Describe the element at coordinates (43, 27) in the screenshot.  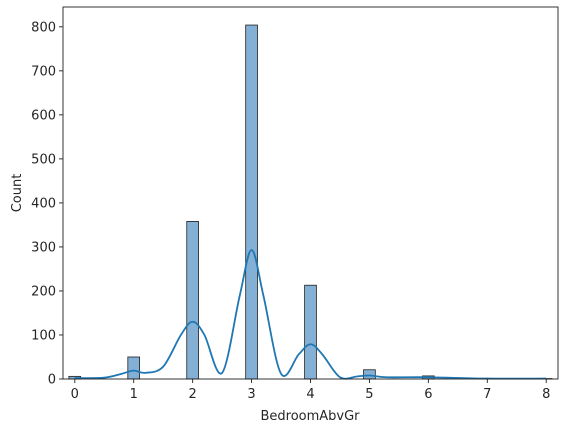
I see `y-tick-label: 800` at that location.